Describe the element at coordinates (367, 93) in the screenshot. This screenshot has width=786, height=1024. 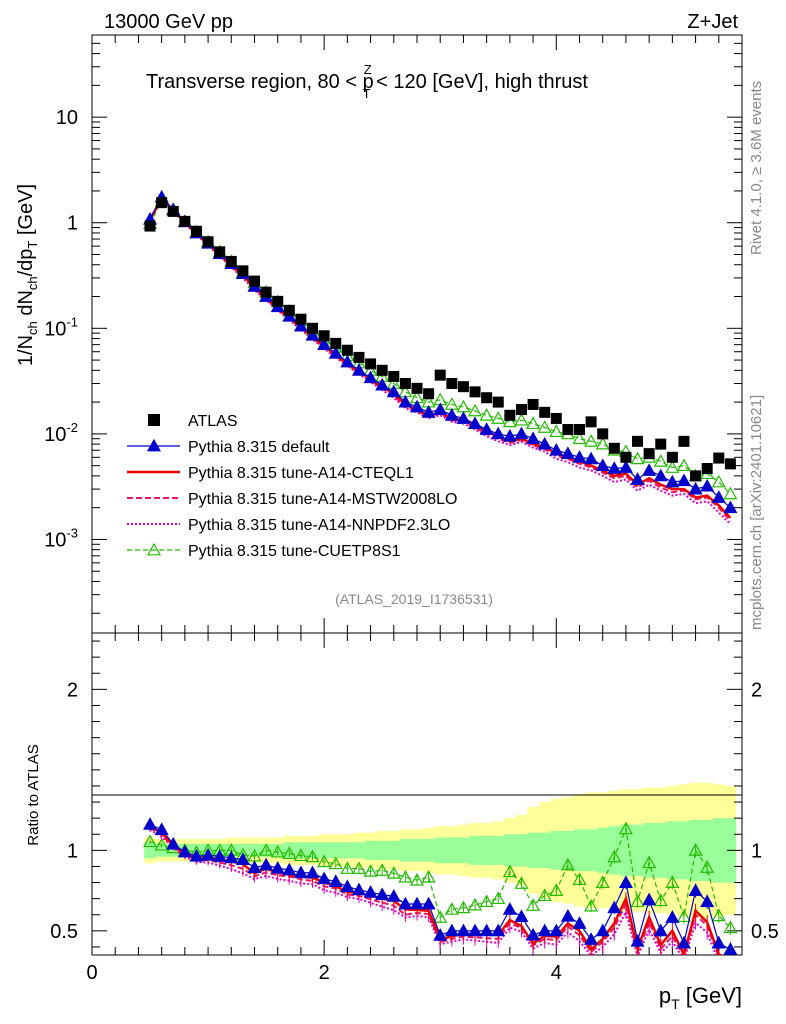
I see `title-sub: T` at that location.